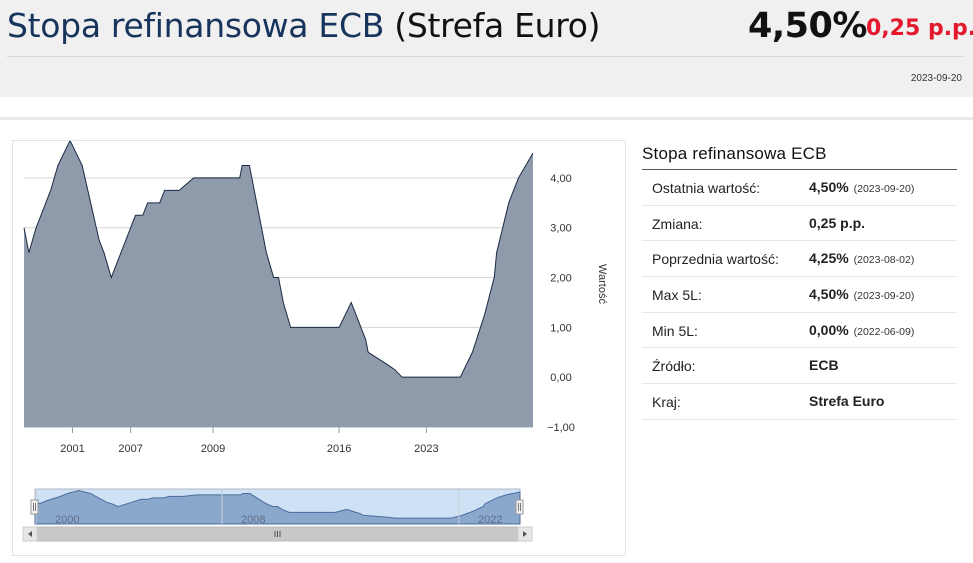 The height and width of the screenshot is (563, 973). I want to click on y-tick-label: −1,00, so click(561, 428).